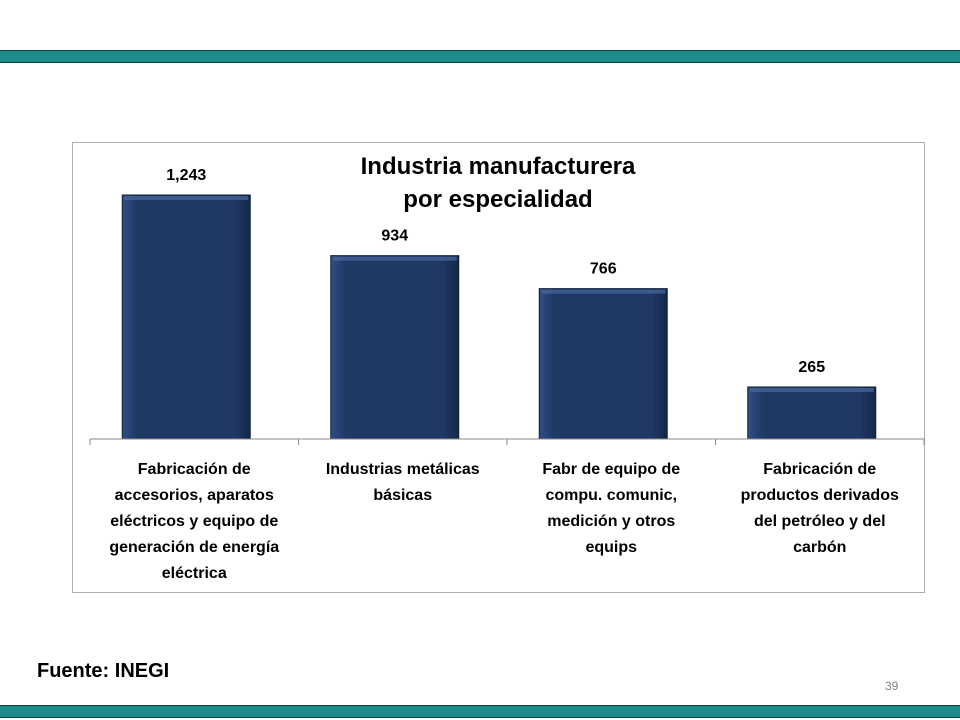 The width and height of the screenshot is (960, 720). I want to click on chart-title-line: Industria manufacturera, so click(498, 166).